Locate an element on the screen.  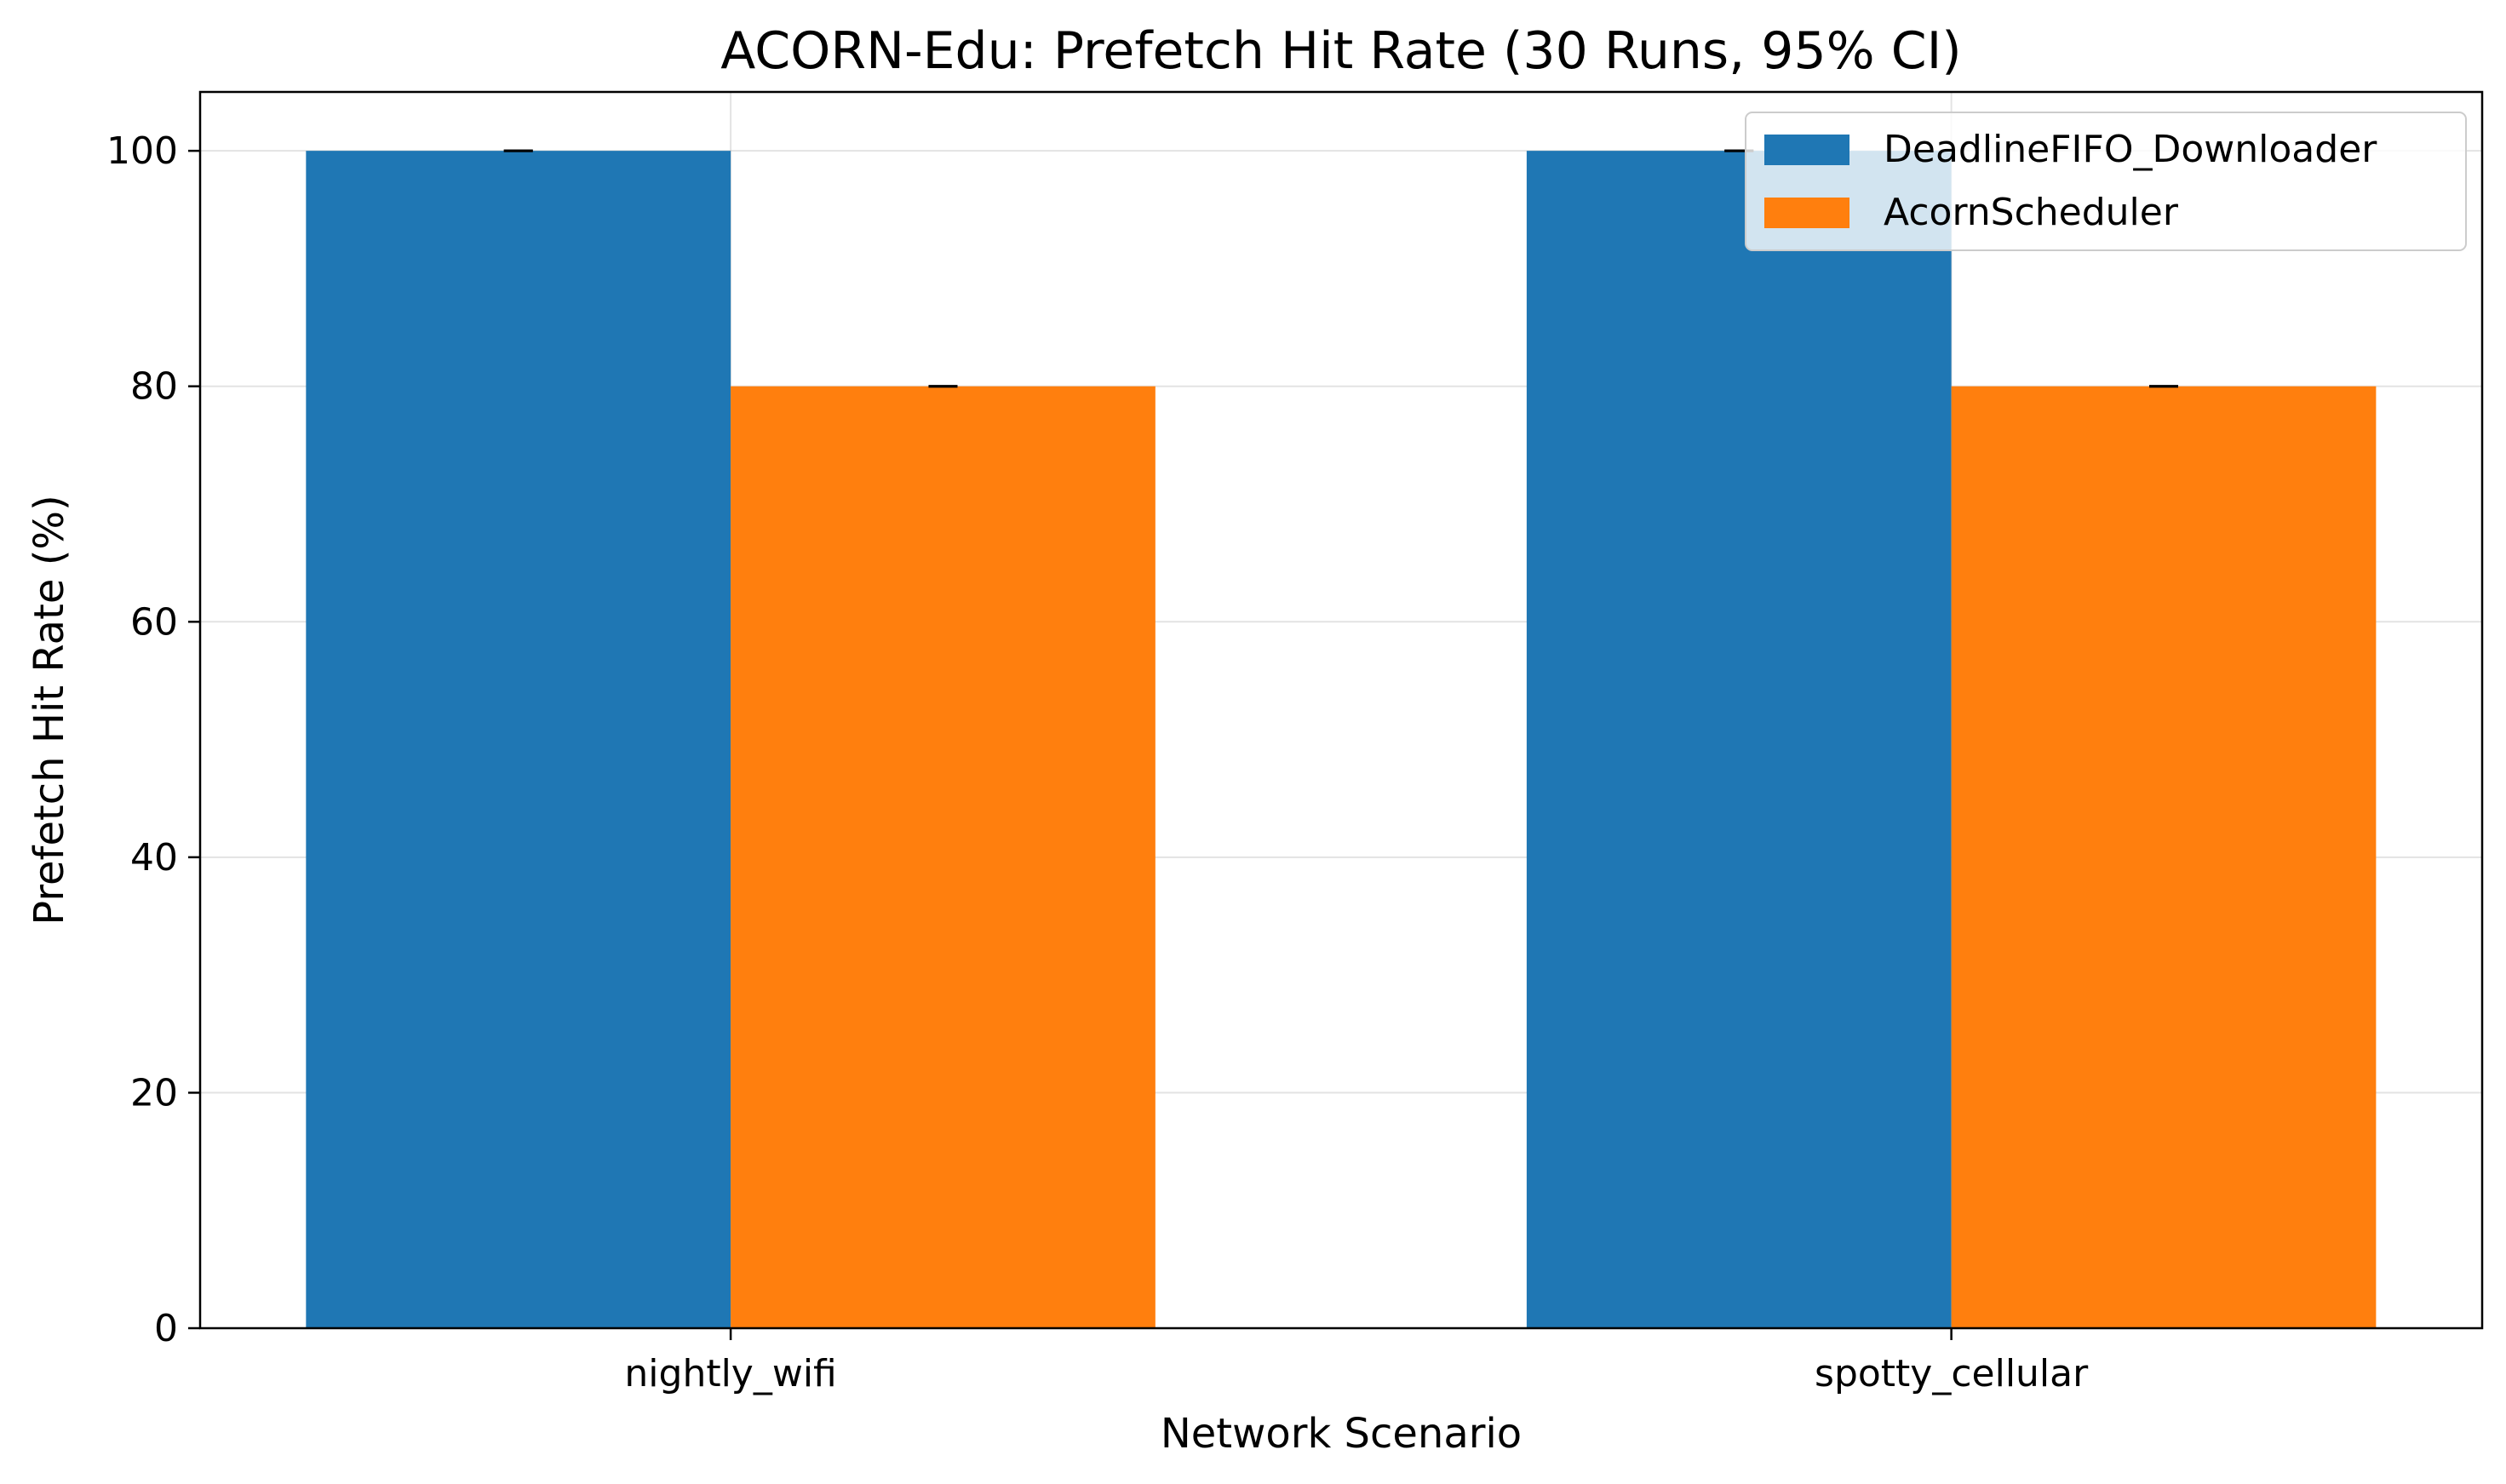
y-tick-label: 0 is located at coordinates (166, 1328).